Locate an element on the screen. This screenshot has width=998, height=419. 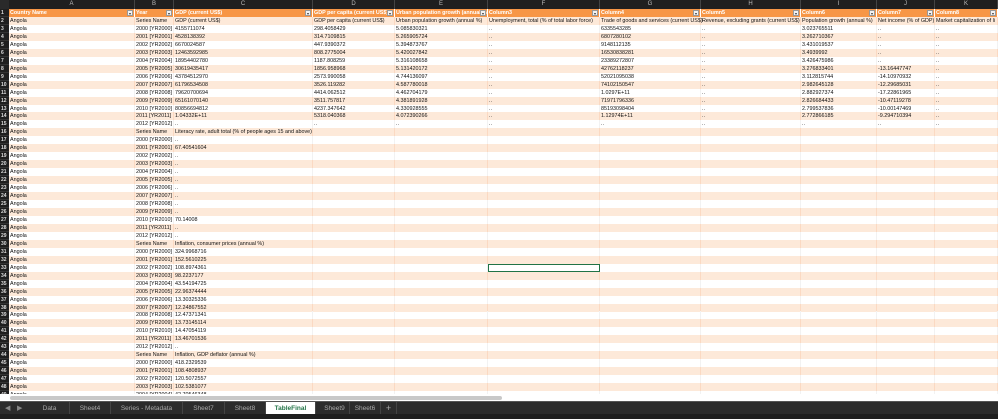
prev-sheet-icon: ◀ is located at coordinates (8, 408).